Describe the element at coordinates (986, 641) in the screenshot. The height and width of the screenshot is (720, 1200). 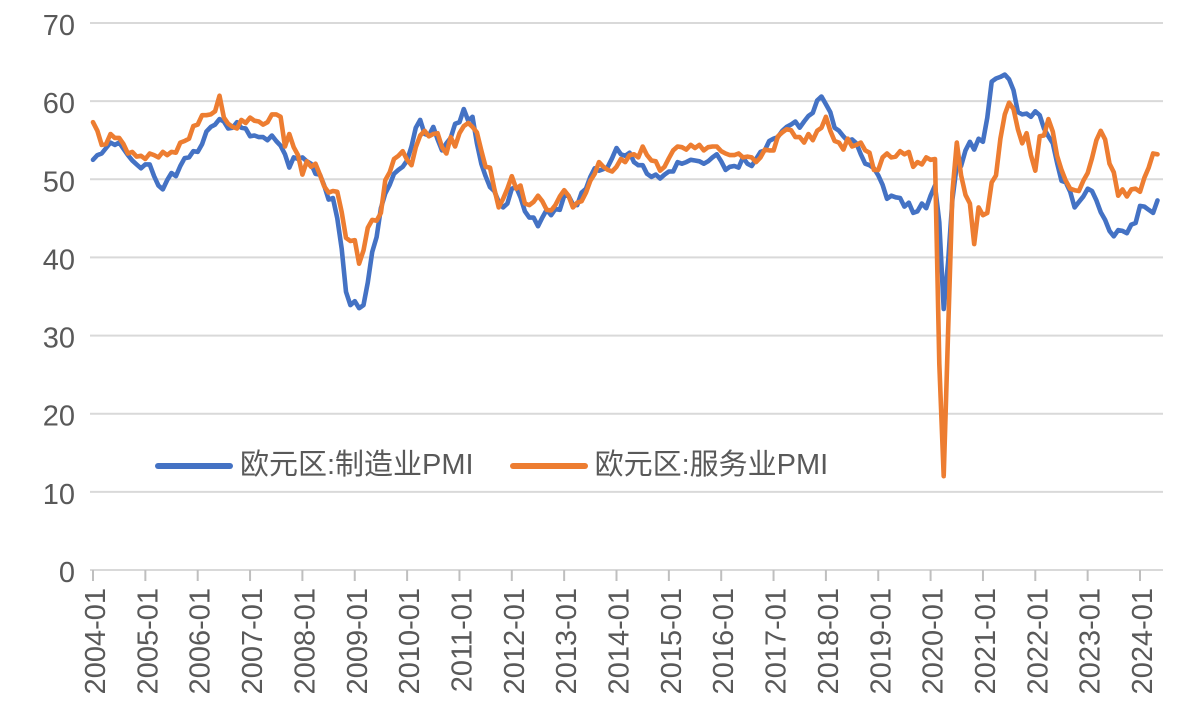
I see `x-tick-label: 2021-01` at that location.